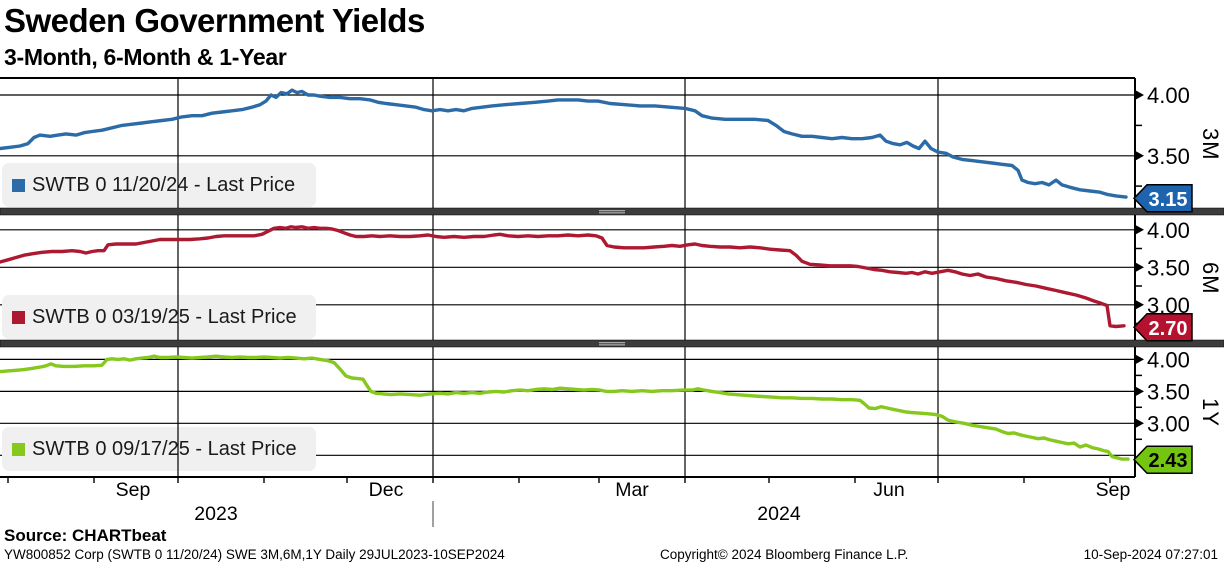 The width and height of the screenshot is (1224, 566). I want to click on ytick-label-1Y-3.00: 3.00, so click(1168, 423).